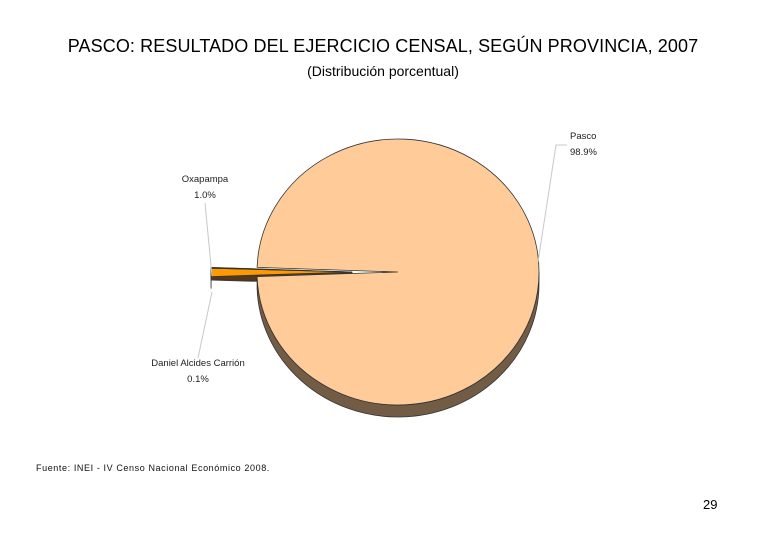  What do you see at coordinates (205, 179) in the screenshot?
I see `slice-label-oxapampa-name: Oxapampa` at bounding box center [205, 179].